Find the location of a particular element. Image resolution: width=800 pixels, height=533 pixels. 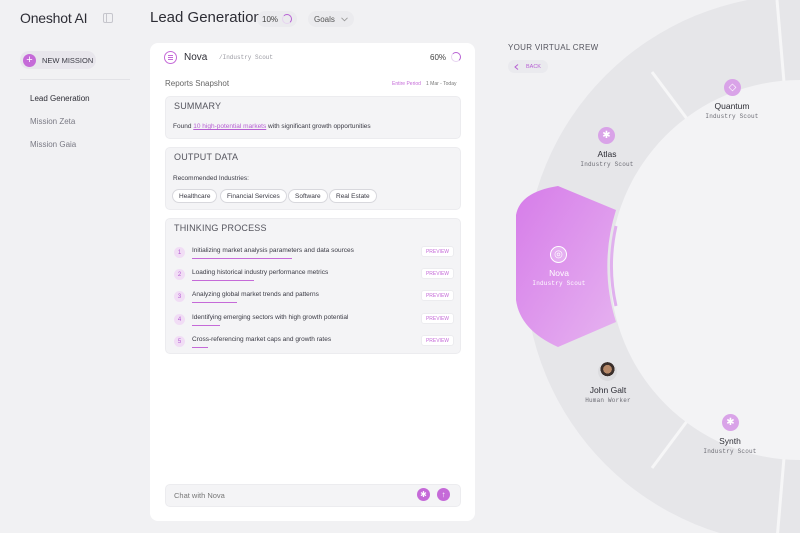

period-filter: Entire Period is located at coordinates (406, 84).